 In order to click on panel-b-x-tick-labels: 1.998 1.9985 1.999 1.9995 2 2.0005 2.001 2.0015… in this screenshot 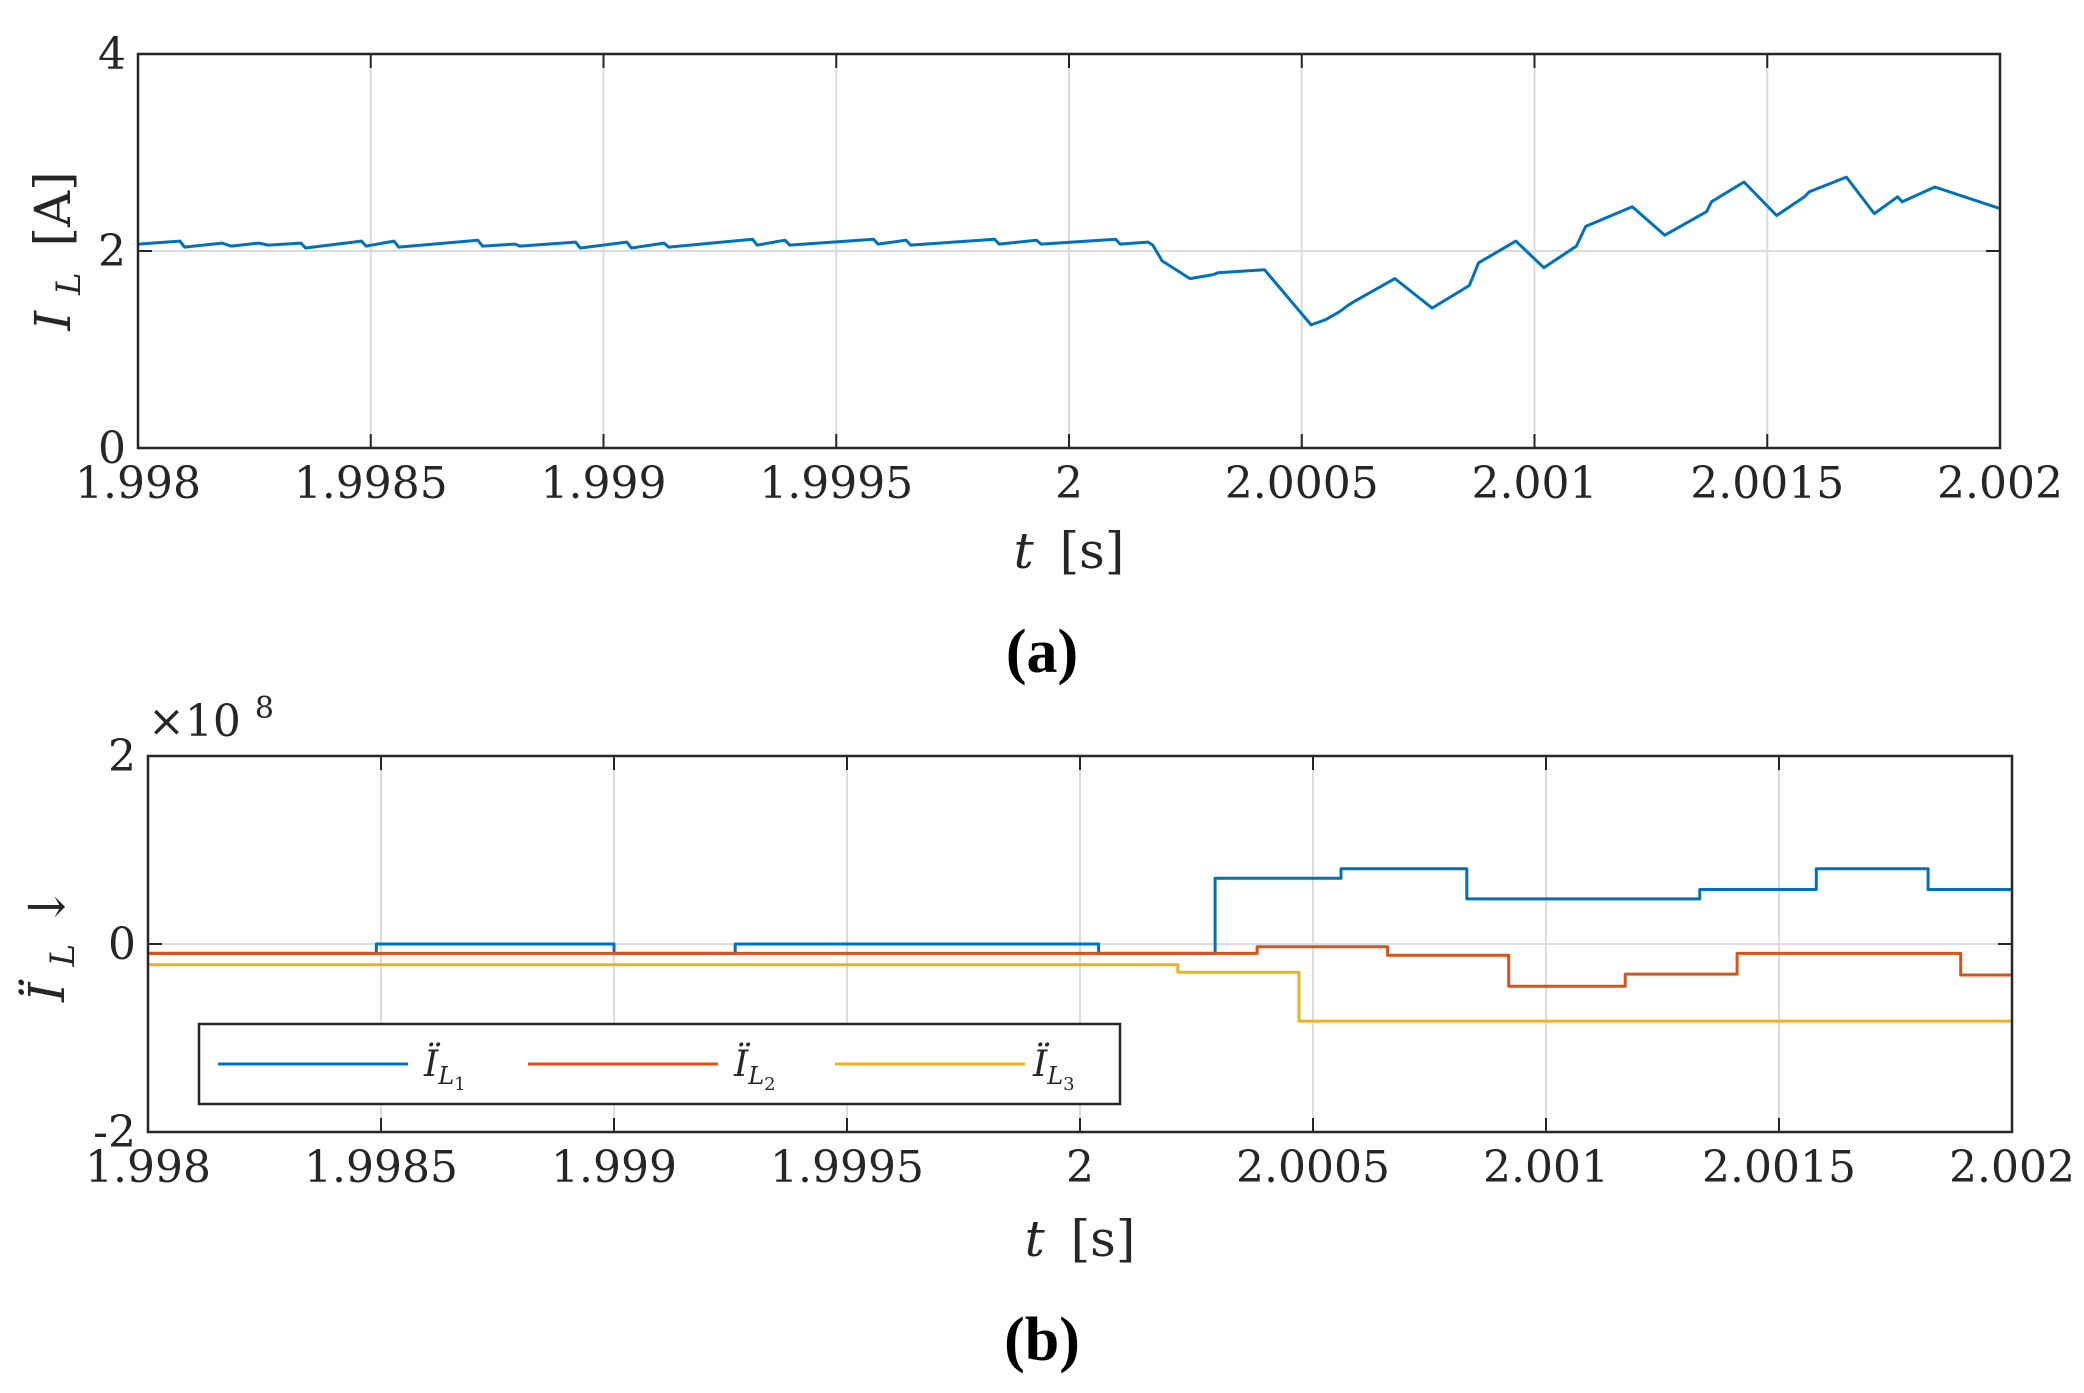, I will do `click(1080, 1167)`.